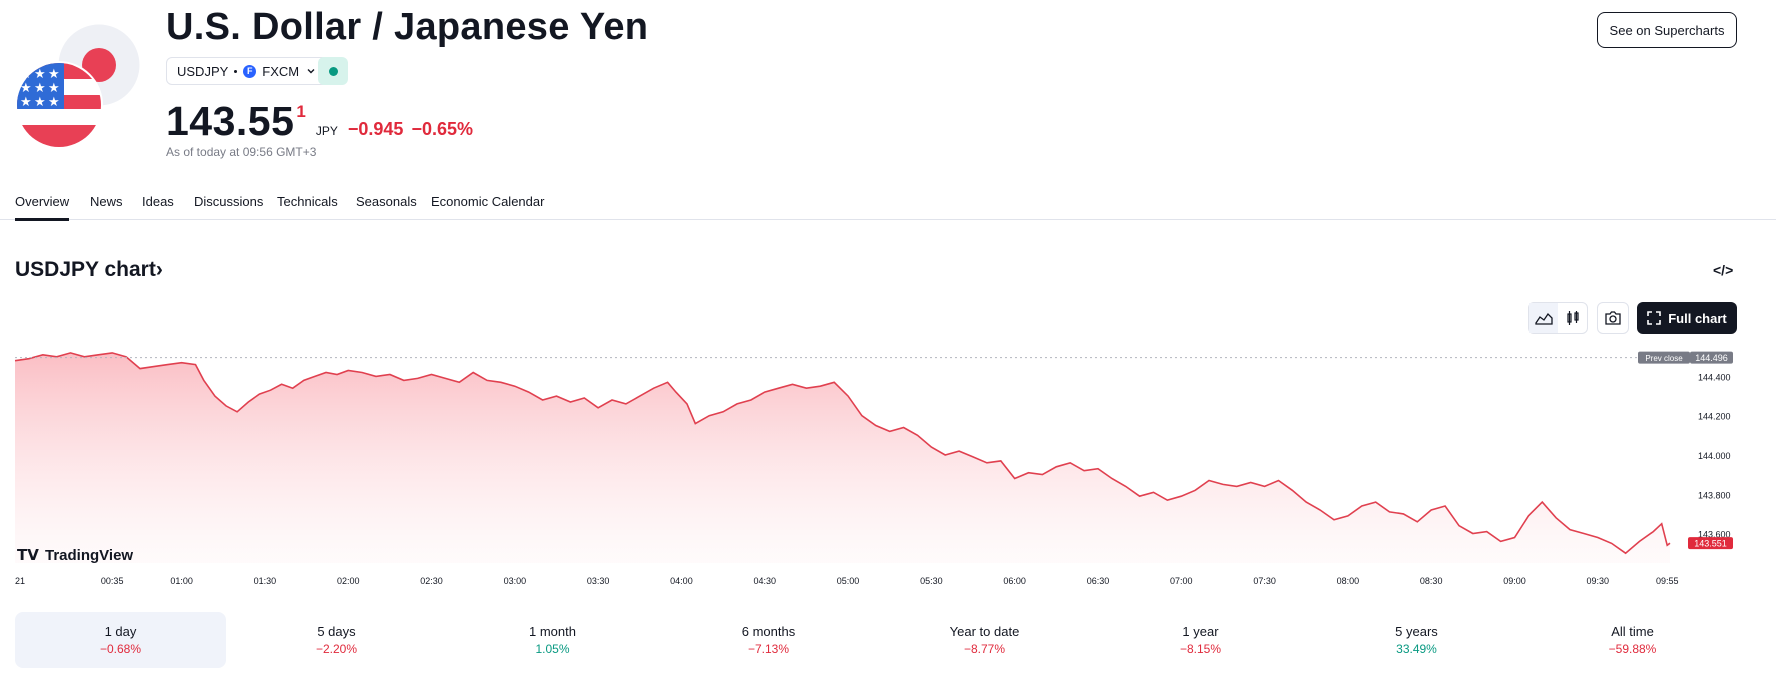 The image size is (1776, 679). What do you see at coordinates (311, 71) in the screenshot?
I see `chevron-down-icon` at bounding box center [311, 71].